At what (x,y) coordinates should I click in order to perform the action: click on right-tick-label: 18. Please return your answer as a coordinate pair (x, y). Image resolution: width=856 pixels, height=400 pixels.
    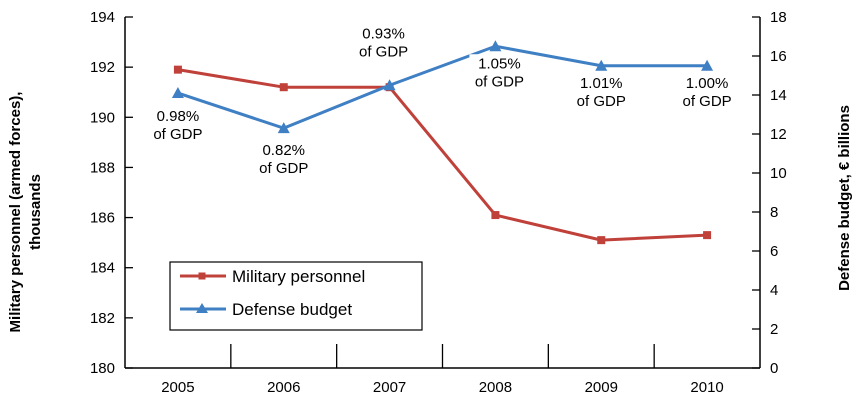
    Looking at the image, I should click on (778, 17).